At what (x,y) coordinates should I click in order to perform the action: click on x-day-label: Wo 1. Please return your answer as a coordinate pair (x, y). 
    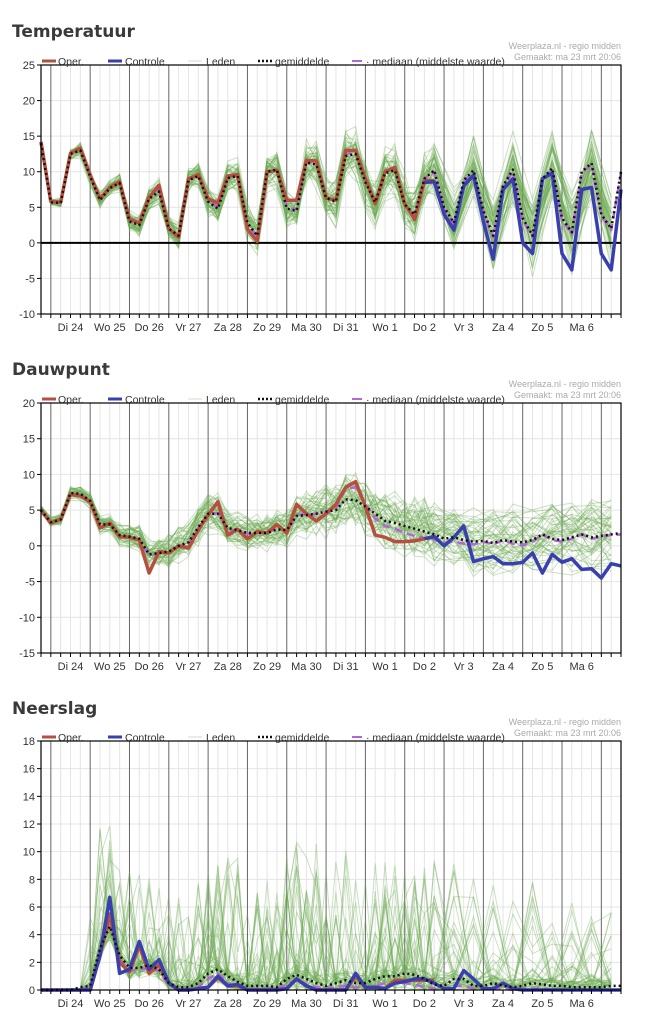
    Looking at the image, I should click on (384, 667).